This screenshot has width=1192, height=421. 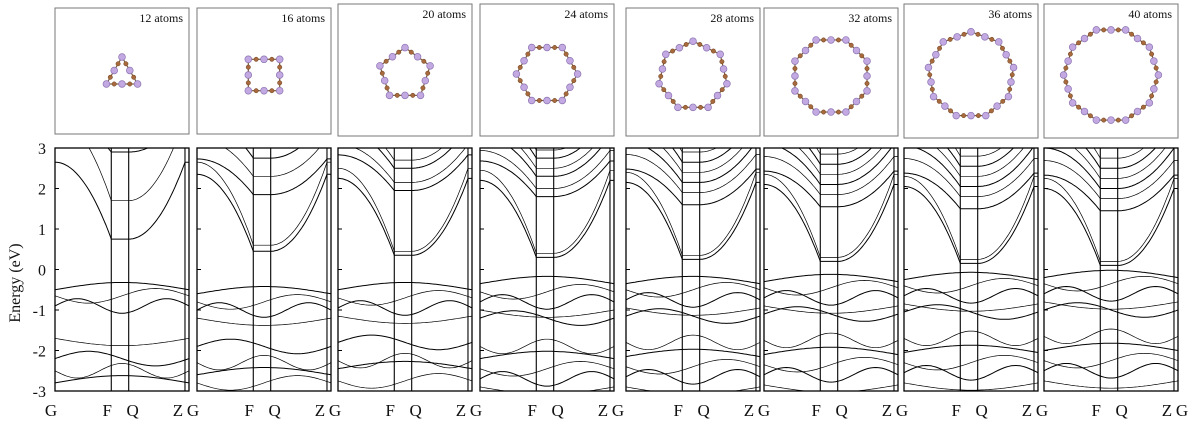 I want to click on structure-panel: 20 atoms, so click(x=405, y=70).